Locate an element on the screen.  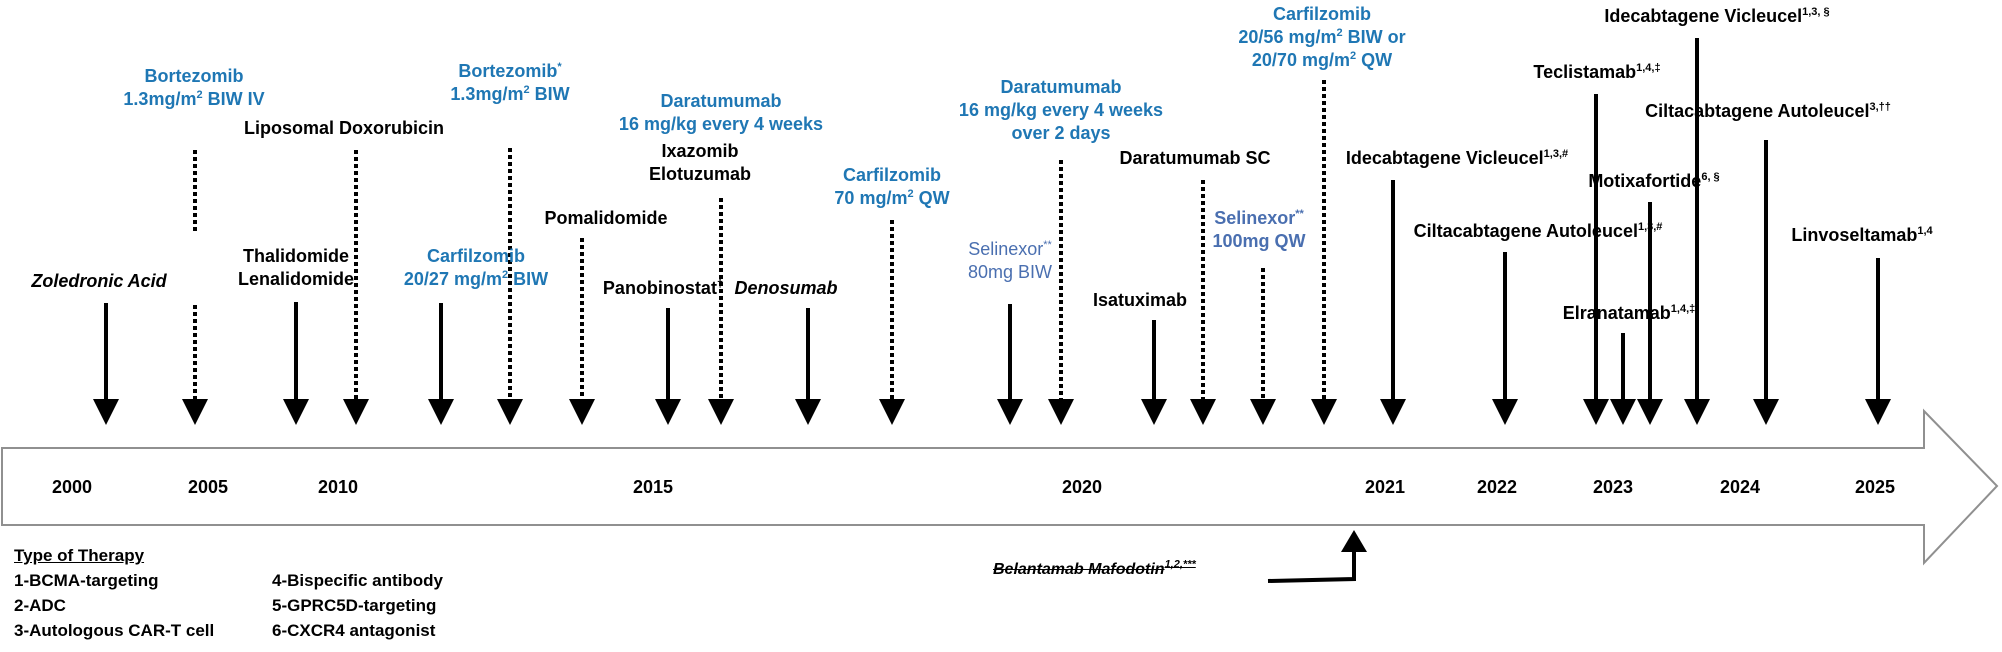
label-bortezomib-iv: Bortezomib 1.3mg/m2 BIW IV is located at coordinates (194, 87).